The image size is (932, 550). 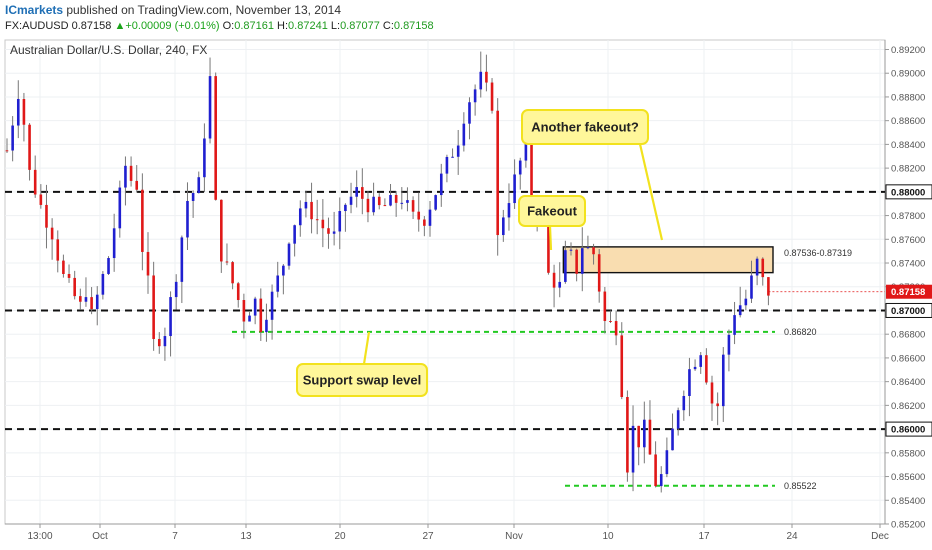 I want to click on time-axis: 13:00 Oct 7 13 20 27 Nov 10 17 24 Dec, so click(x=447, y=532).